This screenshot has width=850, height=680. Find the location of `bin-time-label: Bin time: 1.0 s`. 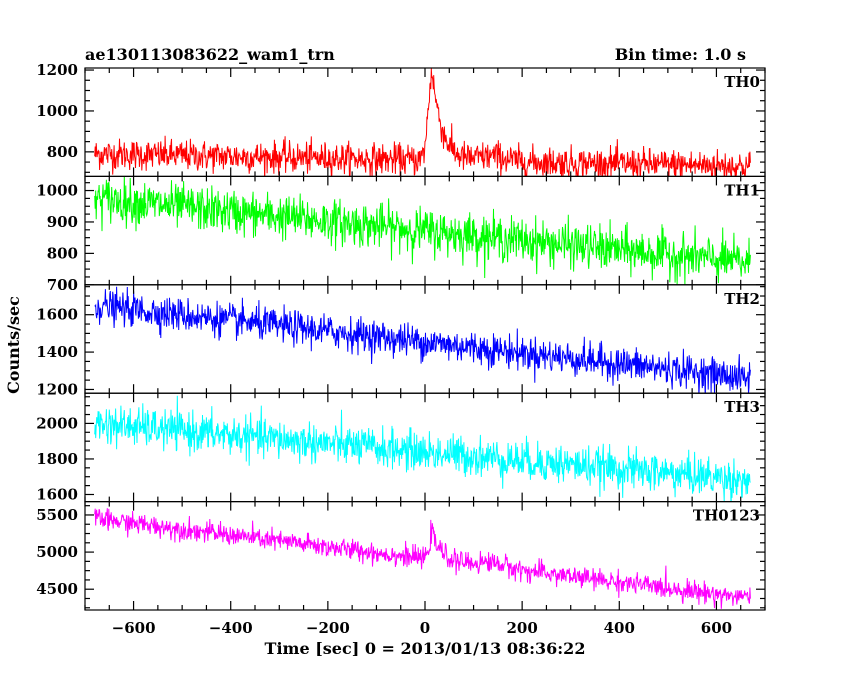

bin-time-label: Bin time: 1.0 s is located at coordinates (680, 54).